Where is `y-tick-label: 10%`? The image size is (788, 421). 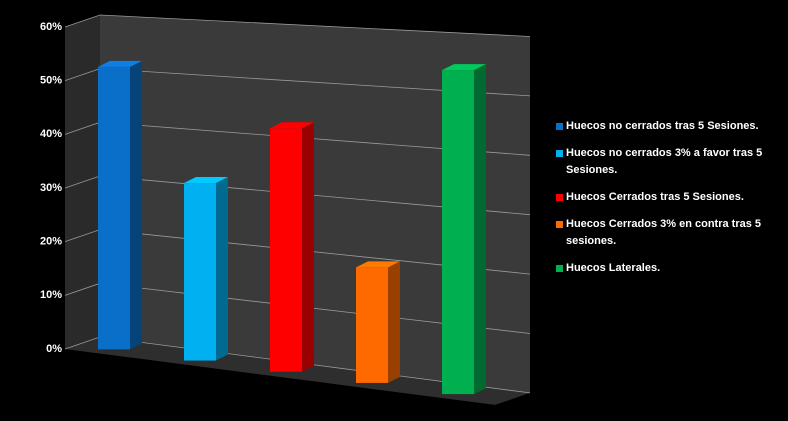
y-tick-label: 10% is located at coordinates (51, 295).